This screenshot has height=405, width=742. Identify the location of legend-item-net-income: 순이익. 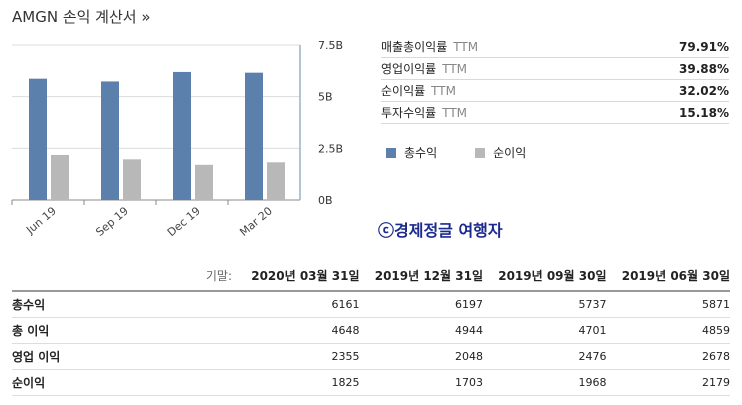
(500, 152).